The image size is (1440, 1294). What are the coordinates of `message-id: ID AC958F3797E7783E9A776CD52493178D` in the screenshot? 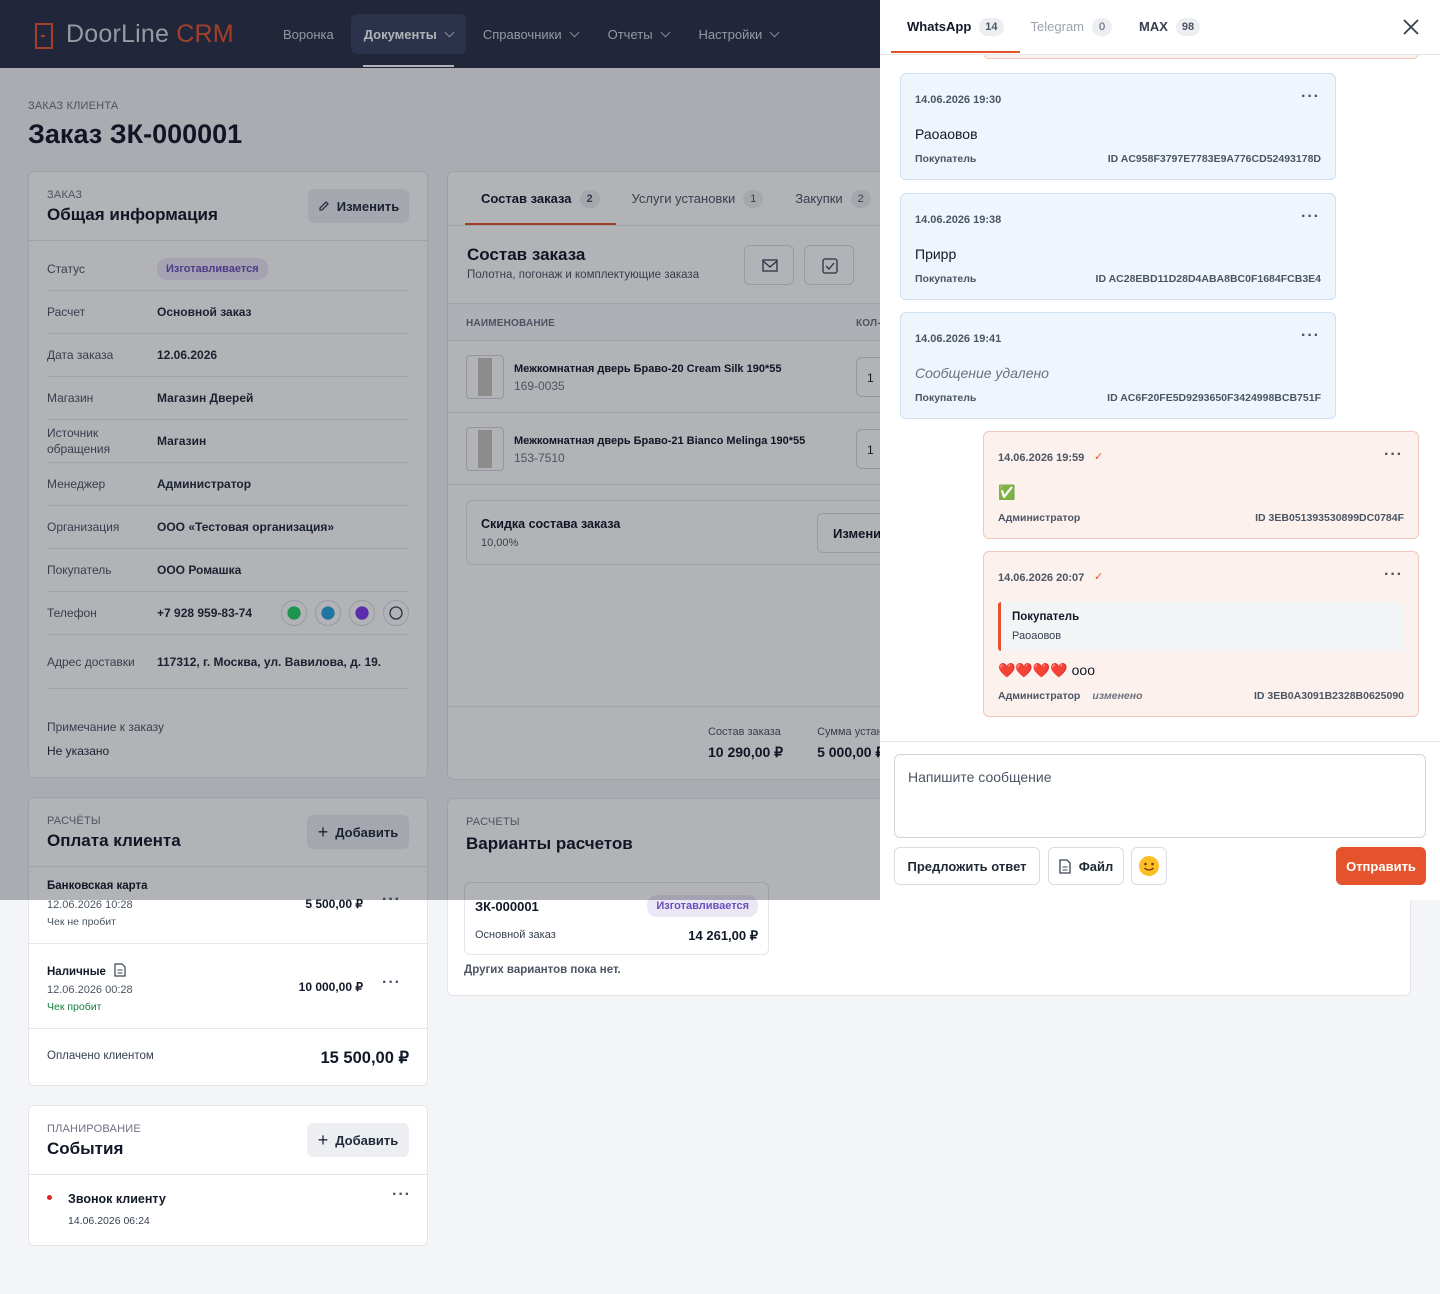 It's located at (1214, 159).